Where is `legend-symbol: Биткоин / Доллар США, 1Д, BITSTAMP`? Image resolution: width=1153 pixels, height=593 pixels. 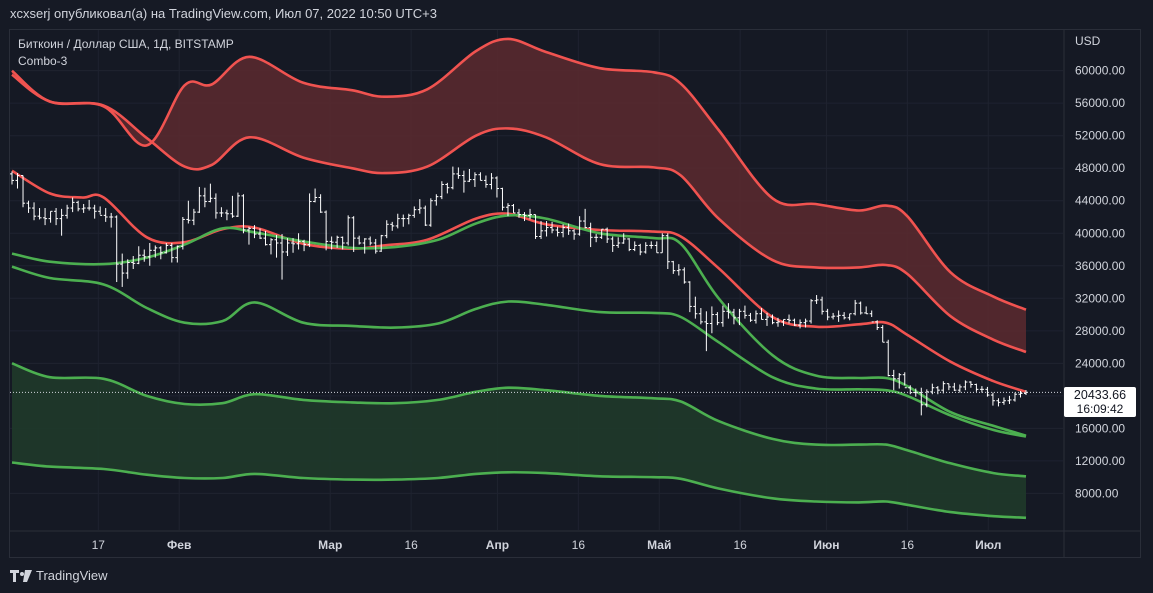 legend-symbol: Биткоин / Доллар США, 1Д, BITSTAMP is located at coordinates (126, 44).